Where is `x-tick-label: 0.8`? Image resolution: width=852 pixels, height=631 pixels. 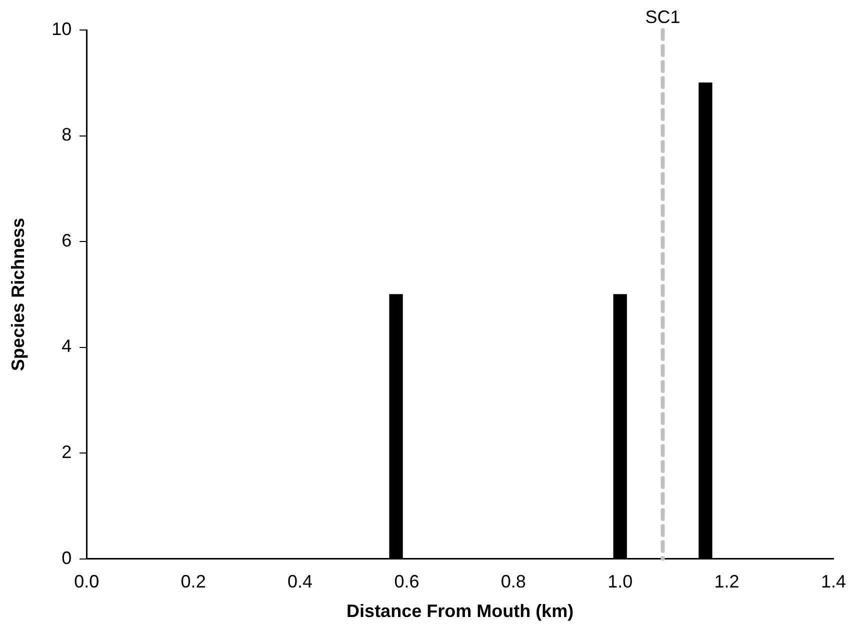 x-tick-label: 0.8 is located at coordinates (513, 582).